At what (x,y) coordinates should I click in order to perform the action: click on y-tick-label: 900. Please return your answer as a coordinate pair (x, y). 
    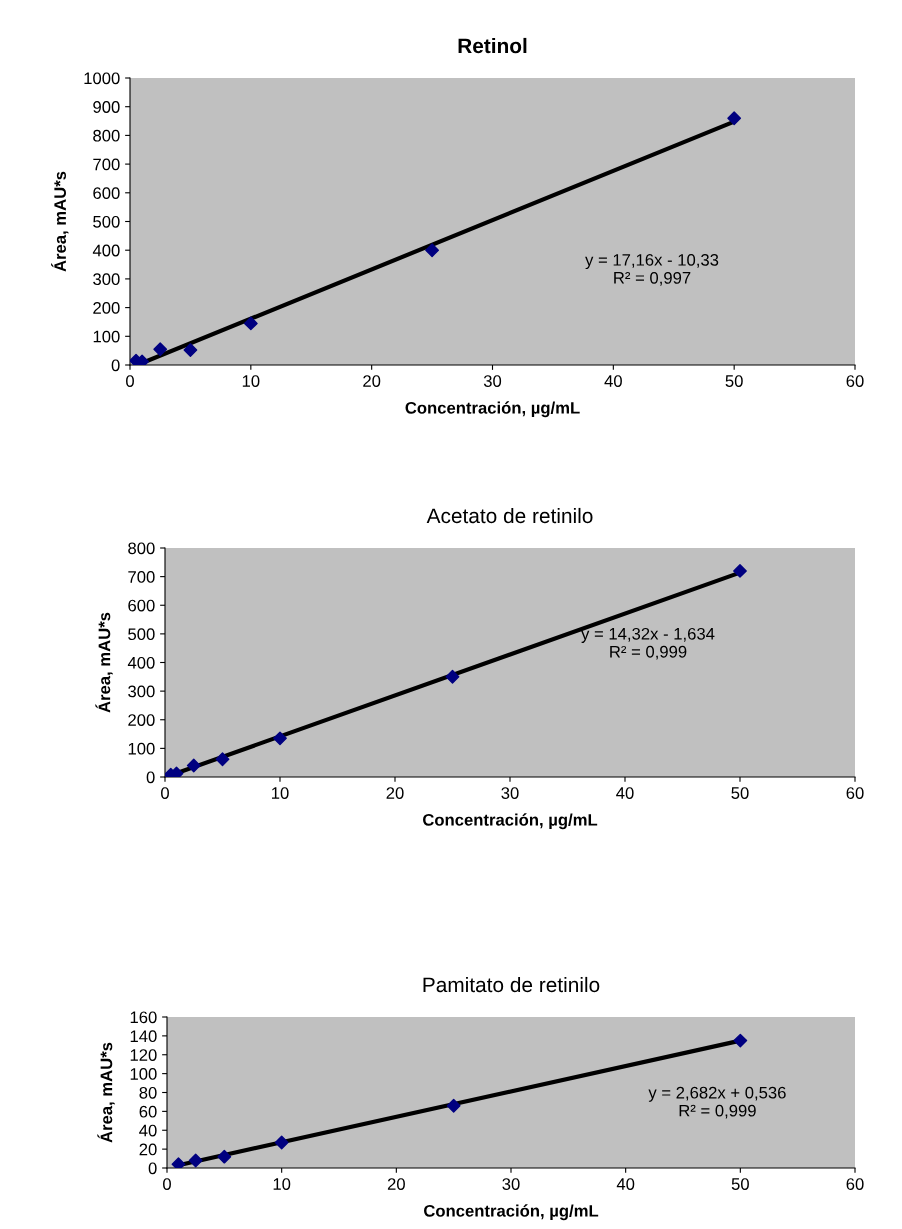
    Looking at the image, I should click on (106, 107).